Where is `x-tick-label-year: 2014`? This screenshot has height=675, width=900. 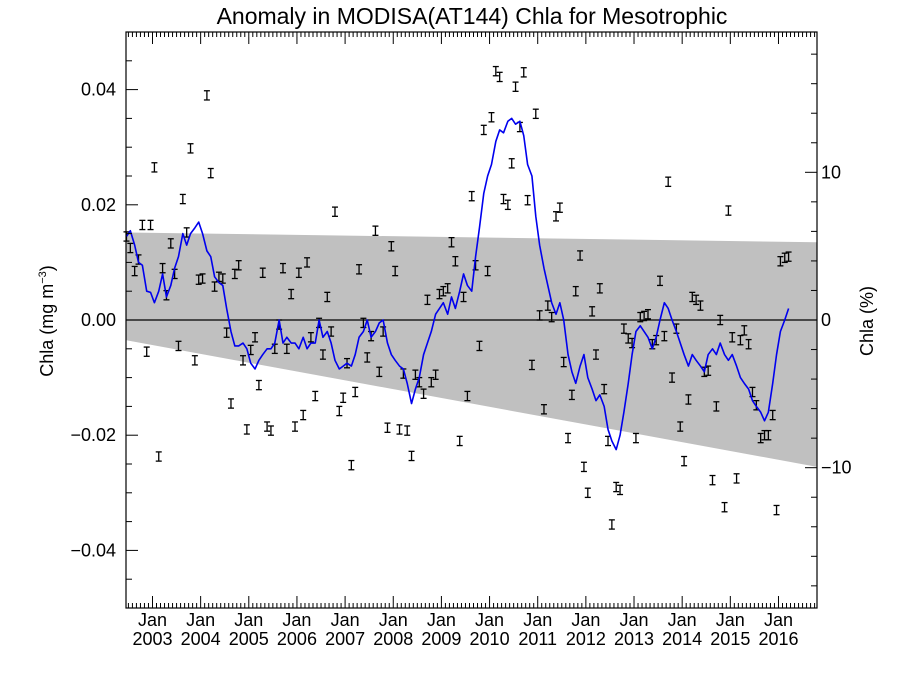
x-tick-label-year: 2014 is located at coordinates (682, 639).